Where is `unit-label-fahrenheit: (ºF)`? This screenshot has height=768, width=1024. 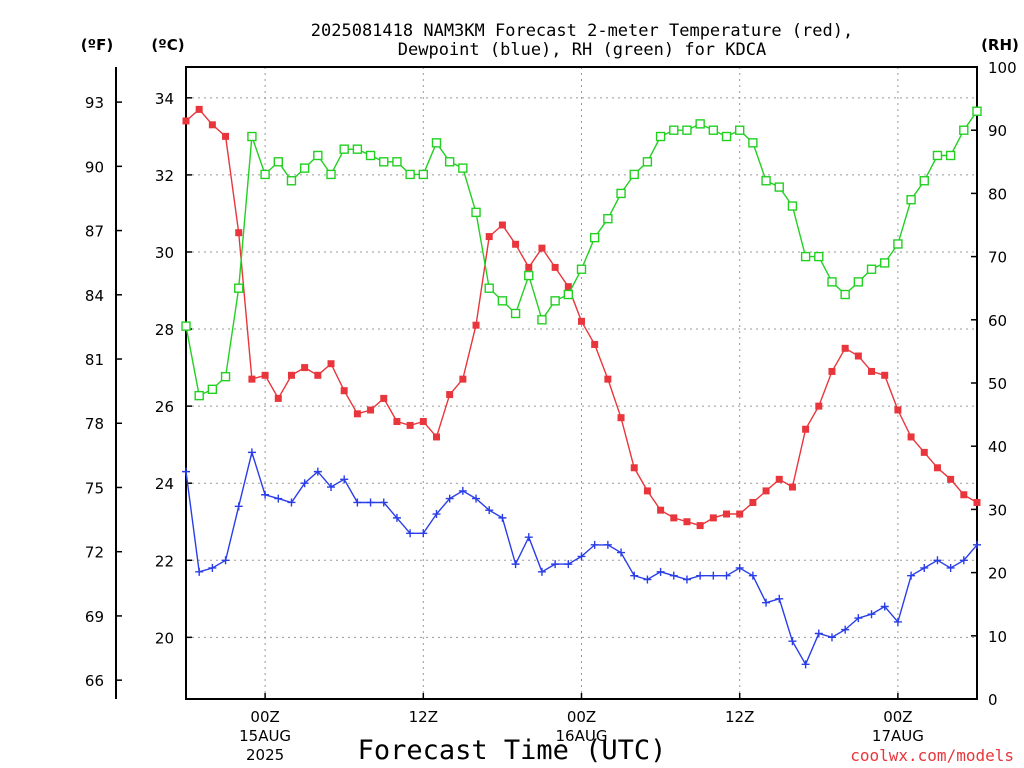
unit-label-fahrenheit: (ºF) is located at coordinates (97, 45).